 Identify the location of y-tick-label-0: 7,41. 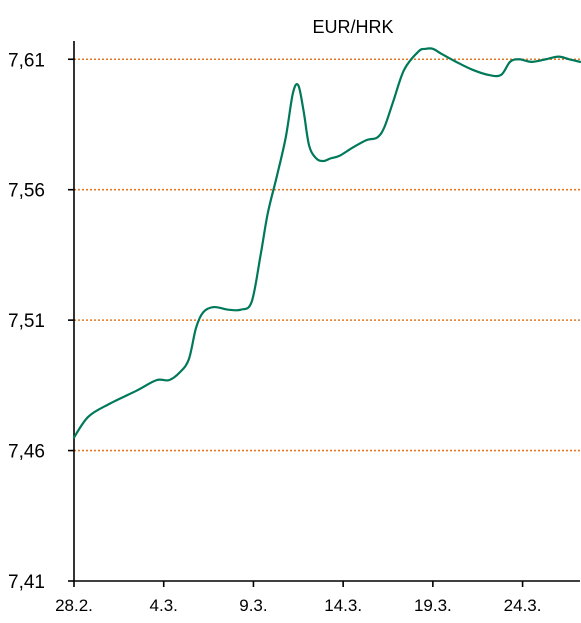
(26, 582).